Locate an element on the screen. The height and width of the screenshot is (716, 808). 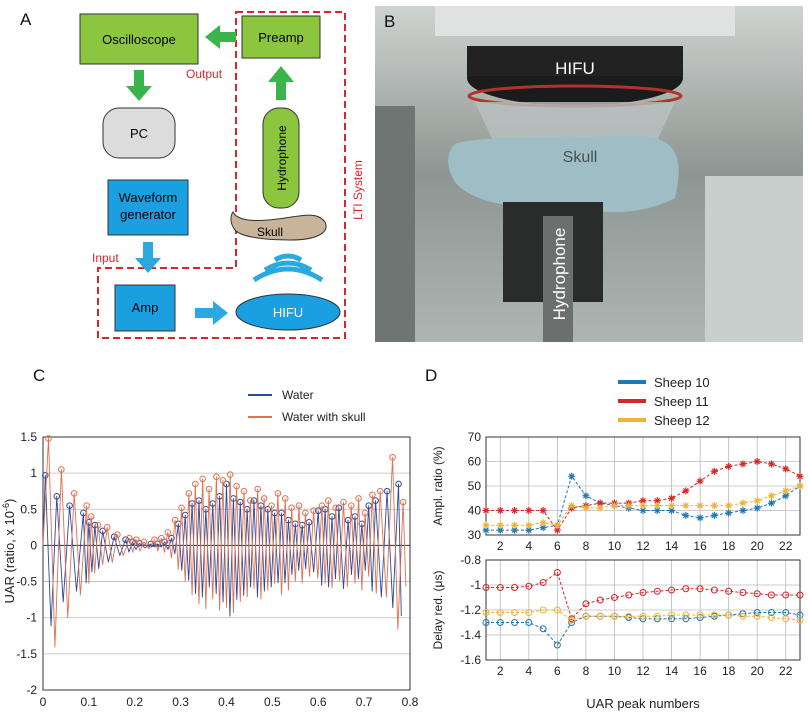
d-top-ytick-label: 70 is located at coordinates (475, 437).